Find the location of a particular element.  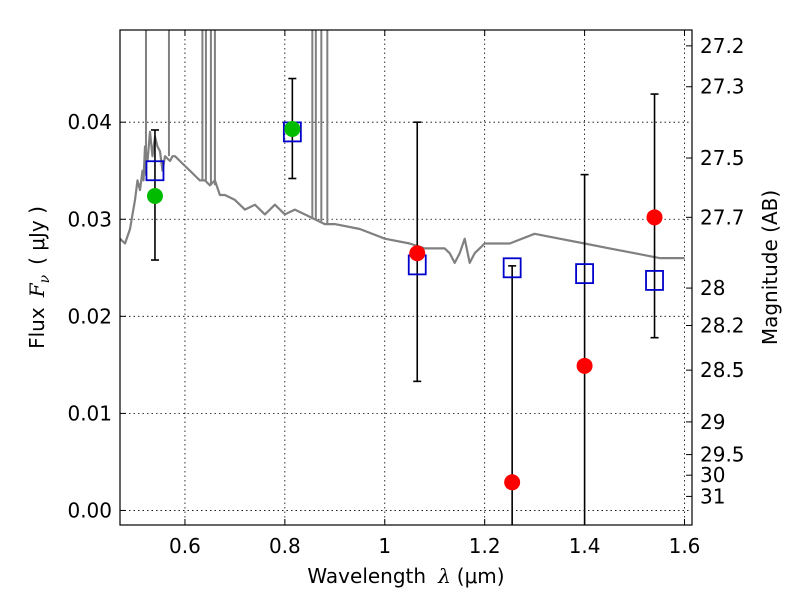

x-axis-label: Wavelength λ (μm) is located at coordinates (405, 576).